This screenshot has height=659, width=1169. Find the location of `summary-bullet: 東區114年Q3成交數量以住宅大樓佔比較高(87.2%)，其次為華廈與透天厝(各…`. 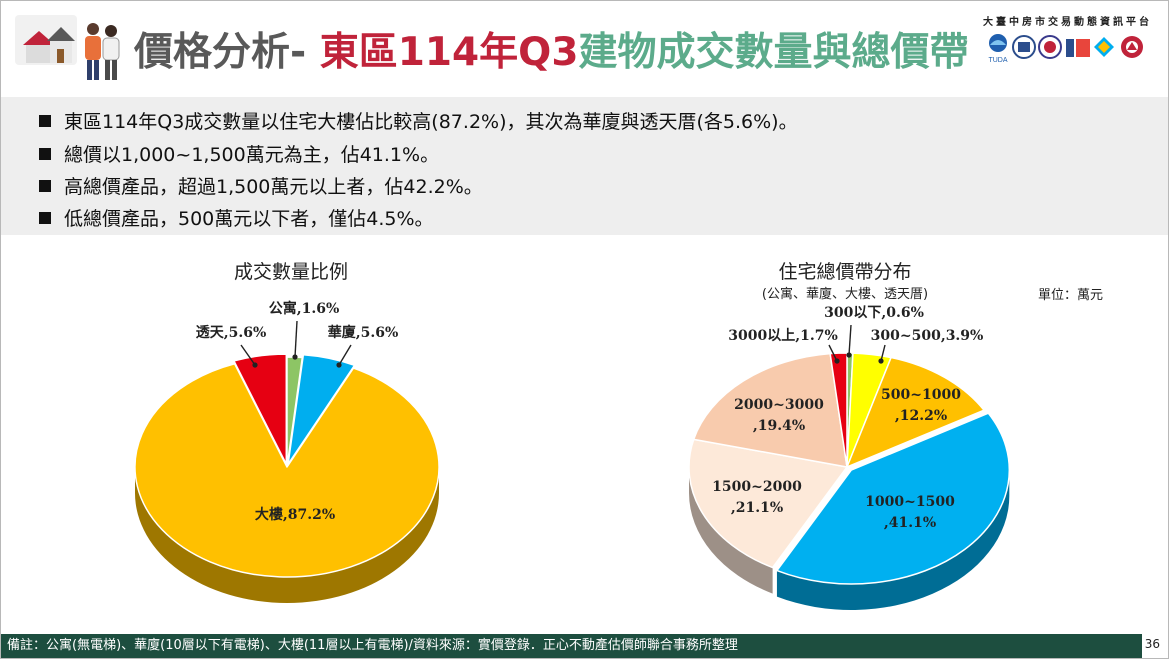

summary-bullet: 東區114年Q3成交數量以住宅大樓佔比較高(87.2%)，其次為華廈與透天厝(各… is located at coordinates (418, 120).